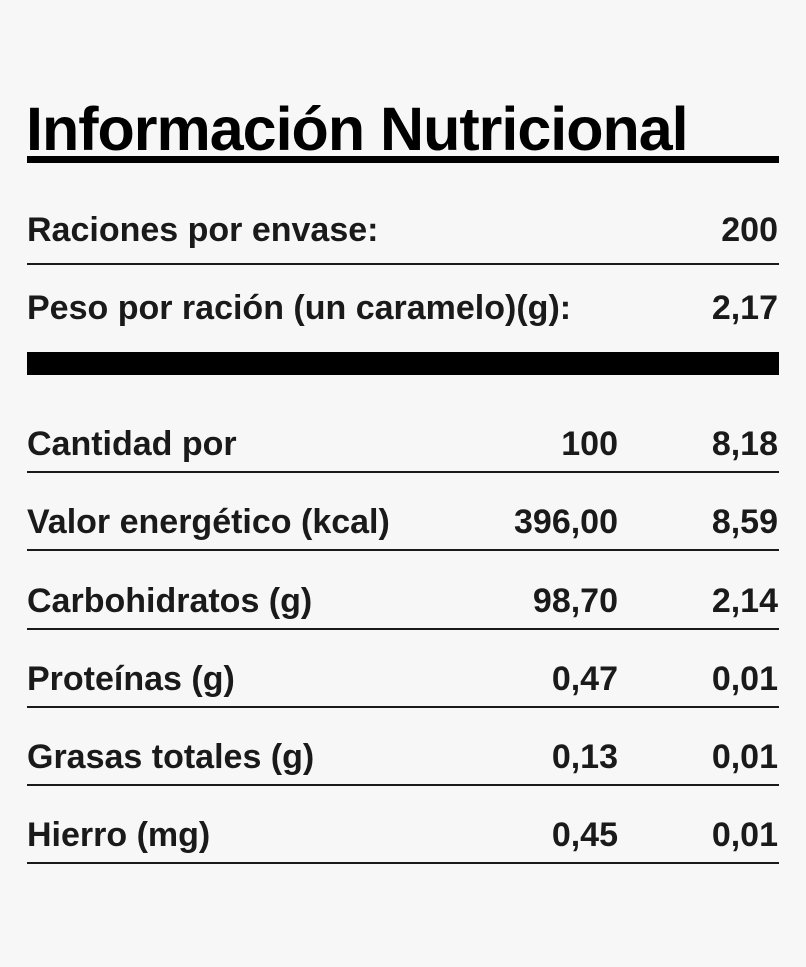 The height and width of the screenshot is (967, 806). Describe the element at coordinates (402, 679) in the screenshot. I see `nutrient-row: Proteínas (g) 0,47 0,01` at that location.